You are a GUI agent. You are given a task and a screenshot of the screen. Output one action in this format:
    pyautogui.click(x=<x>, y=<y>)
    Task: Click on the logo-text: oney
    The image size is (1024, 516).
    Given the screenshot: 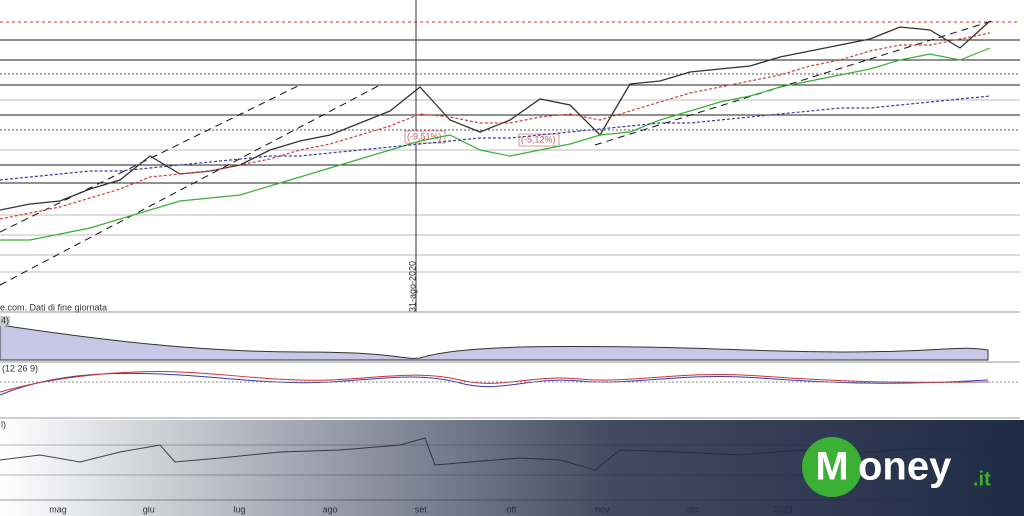 What is the action you would take?
    pyautogui.click(x=905, y=467)
    